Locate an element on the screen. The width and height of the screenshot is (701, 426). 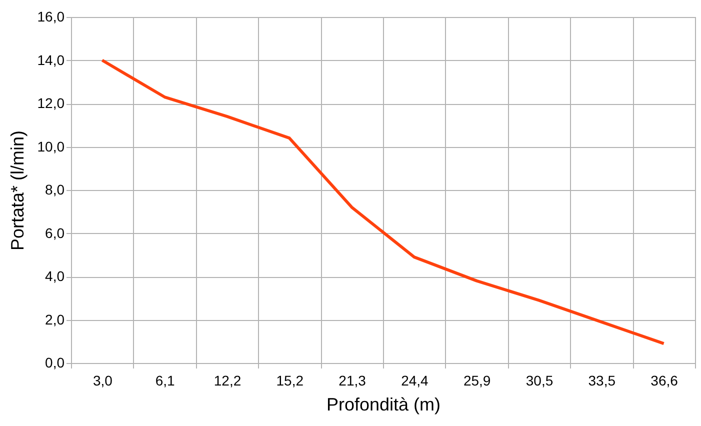
x-tick-label: 3,0 is located at coordinates (102, 380).